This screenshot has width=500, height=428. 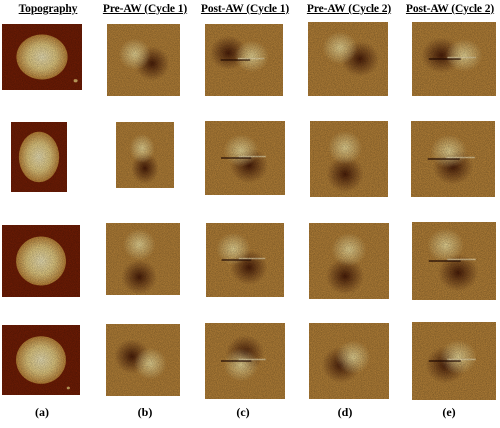 I want to click on panel-label-b: (b), so click(x=145, y=412).